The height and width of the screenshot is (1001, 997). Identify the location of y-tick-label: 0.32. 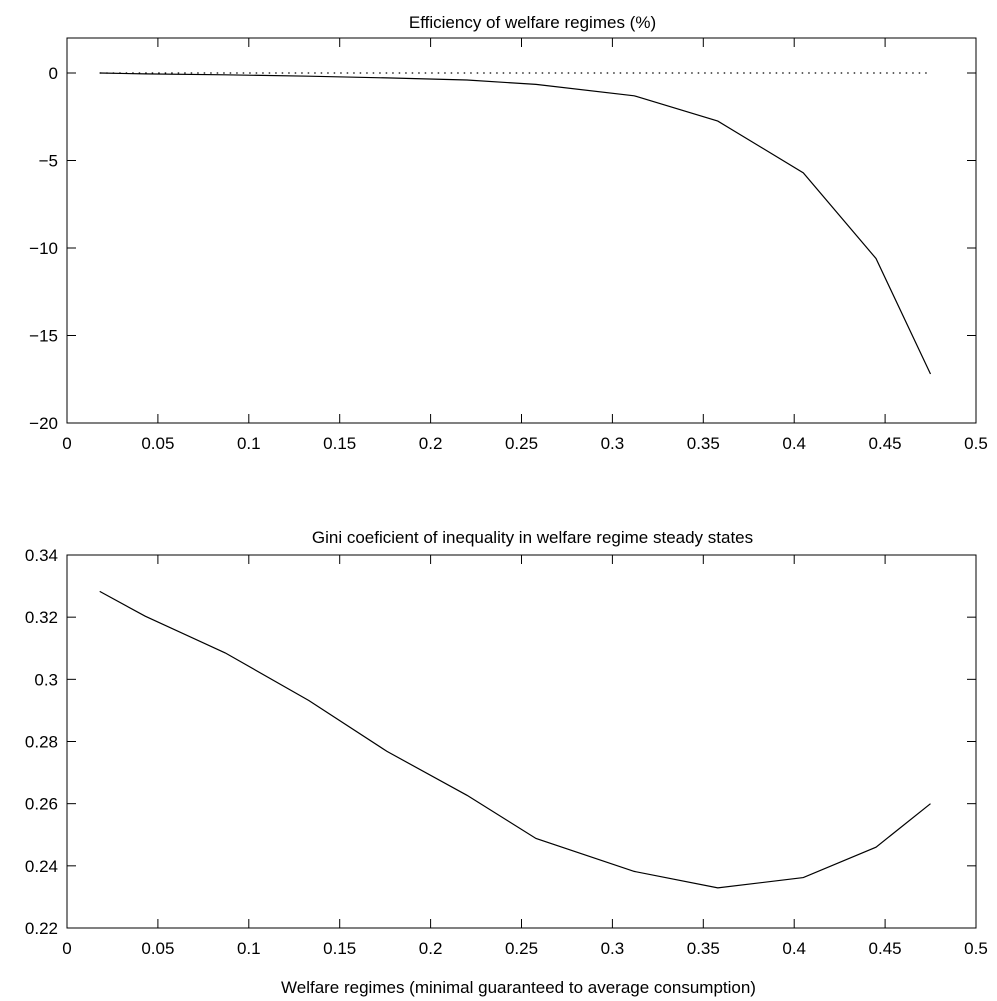
(41, 617).